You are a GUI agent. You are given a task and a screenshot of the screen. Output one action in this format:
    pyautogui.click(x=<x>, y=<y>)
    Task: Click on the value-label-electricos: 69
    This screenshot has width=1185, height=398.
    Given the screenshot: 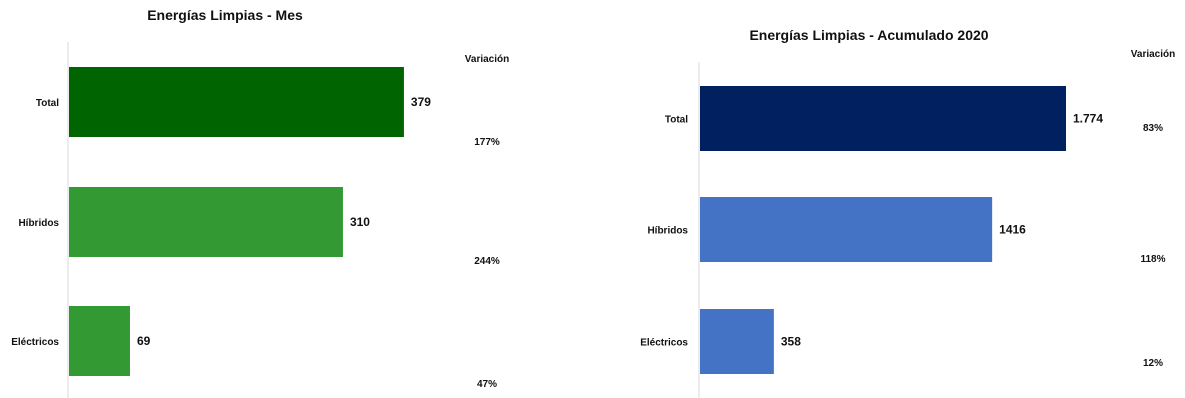 What is the action you would take?
    pyautogui.click(x=144, y=341)
    